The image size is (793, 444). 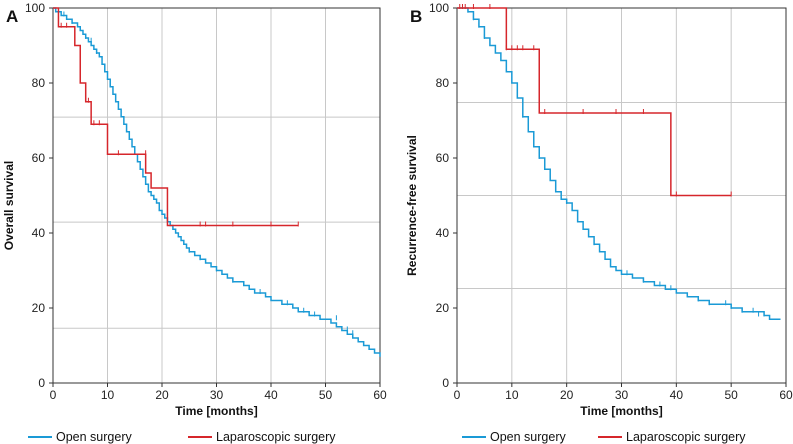 I want to click on y-axis-label: Overall survival, so click(x=9, y=205).